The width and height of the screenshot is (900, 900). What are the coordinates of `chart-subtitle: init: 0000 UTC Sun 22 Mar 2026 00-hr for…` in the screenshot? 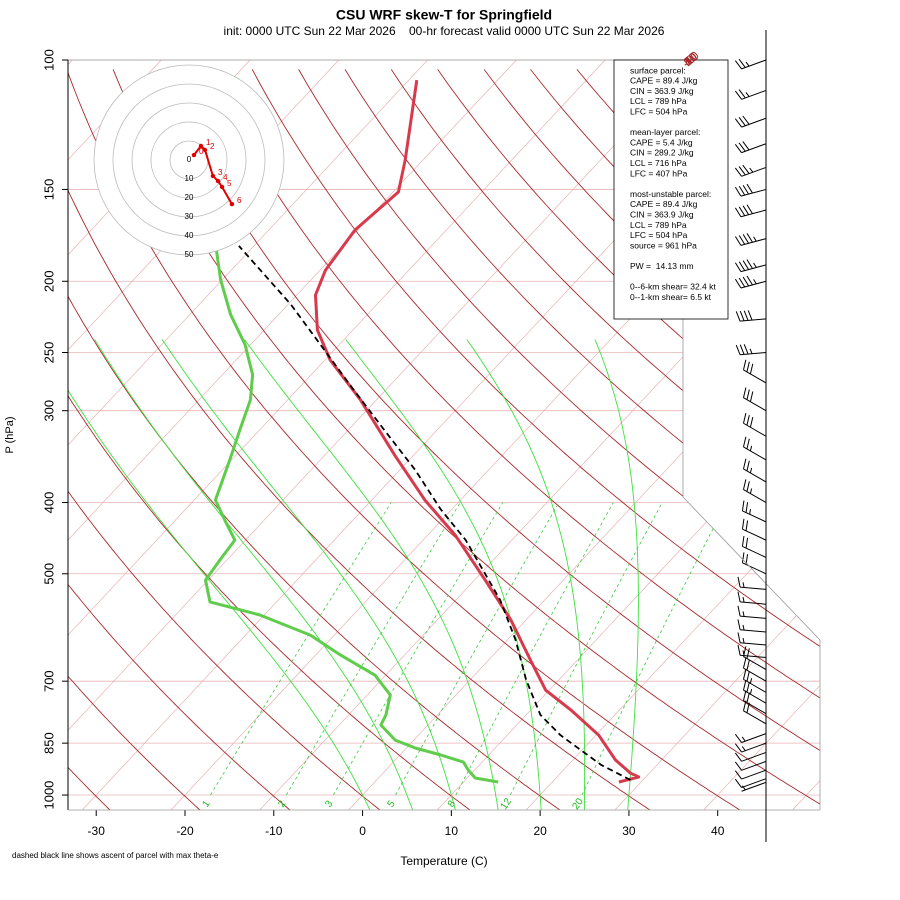 It's located at (444, 31).